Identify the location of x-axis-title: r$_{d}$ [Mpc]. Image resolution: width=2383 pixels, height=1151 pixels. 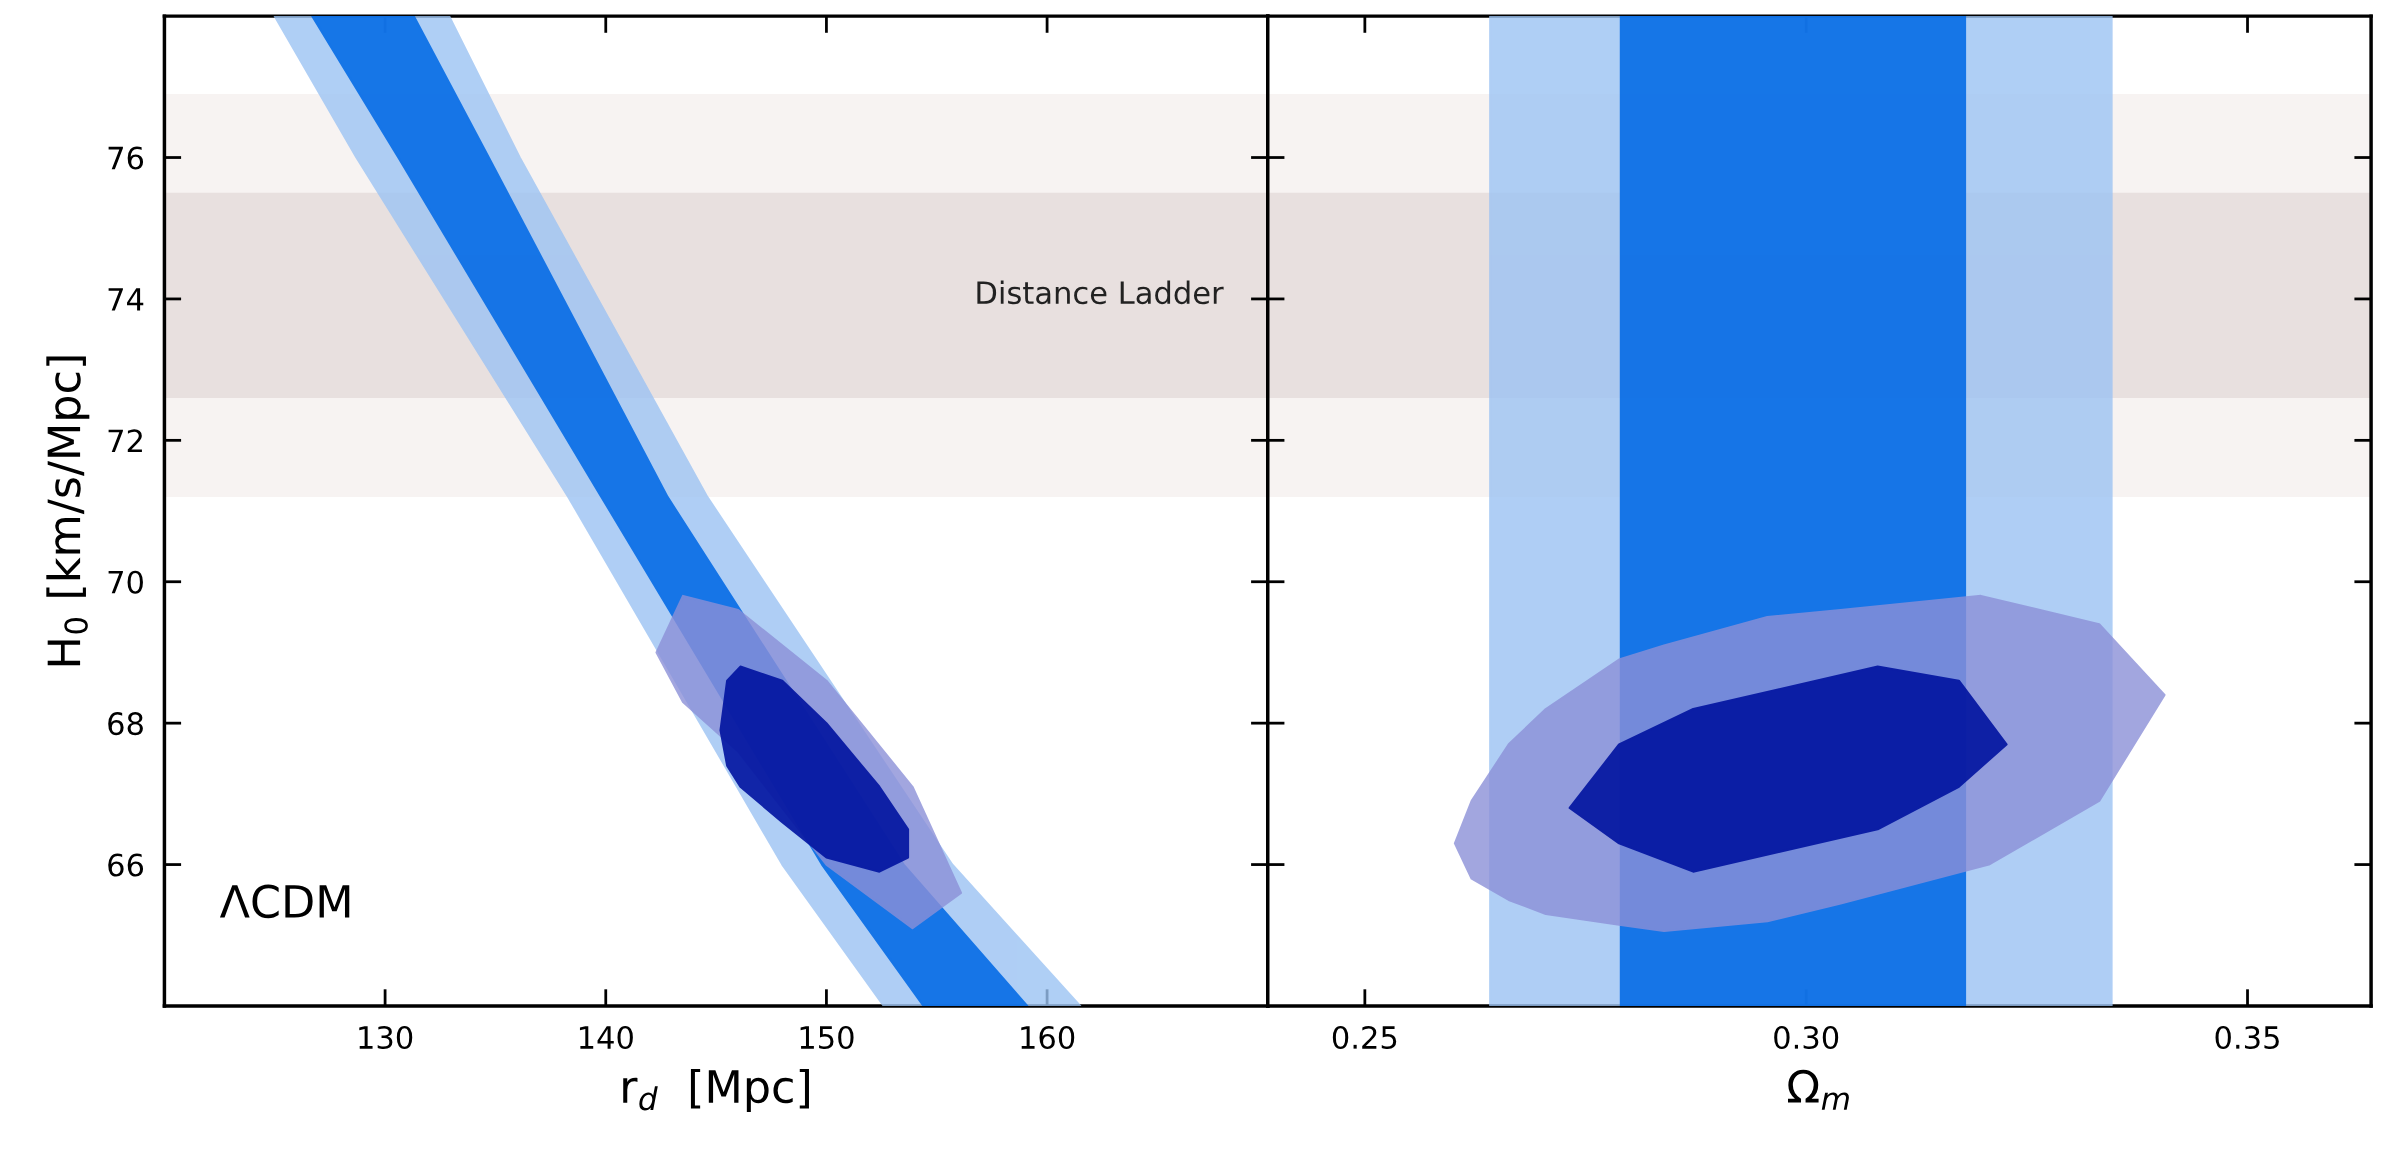
(716, 1090).